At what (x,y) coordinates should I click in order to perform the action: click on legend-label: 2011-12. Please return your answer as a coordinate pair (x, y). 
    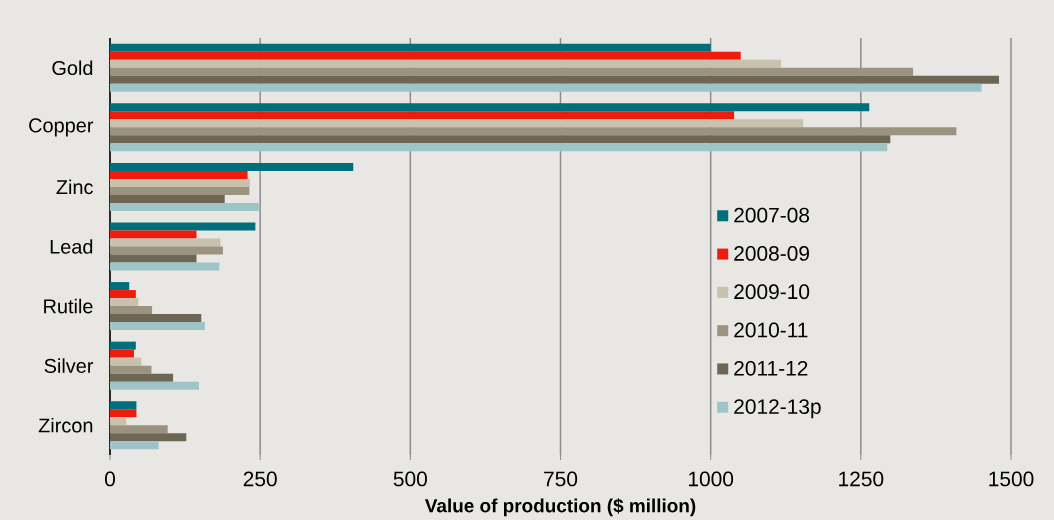
    Looking at the image, I should click on (771, 368).